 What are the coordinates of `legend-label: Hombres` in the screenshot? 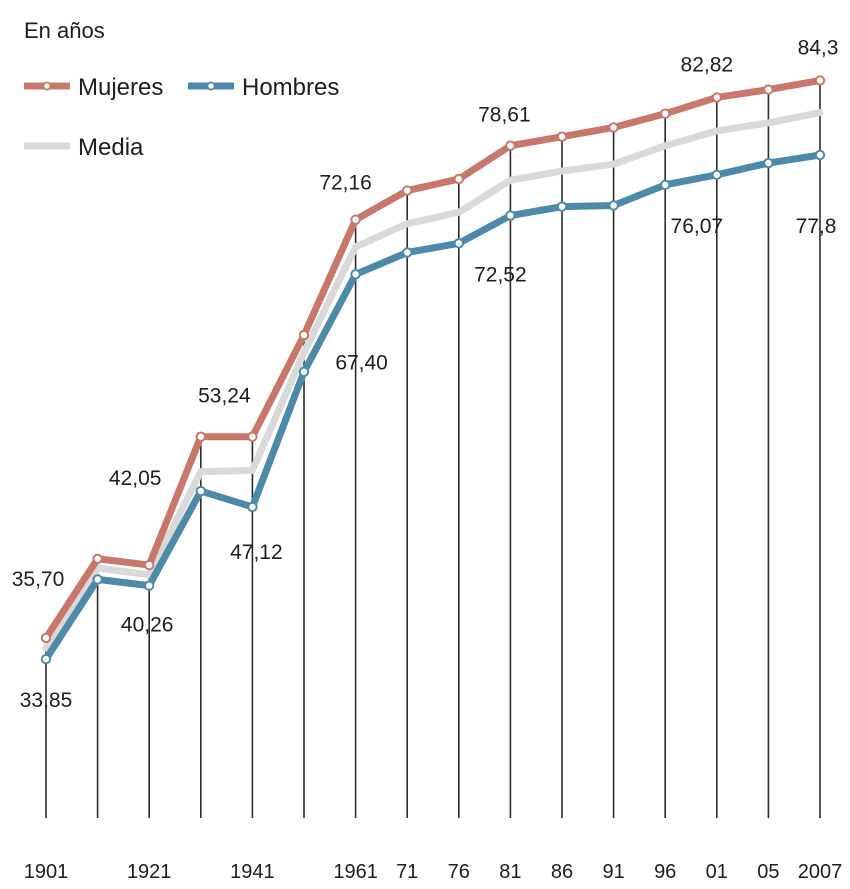 It's located at (290, 87).